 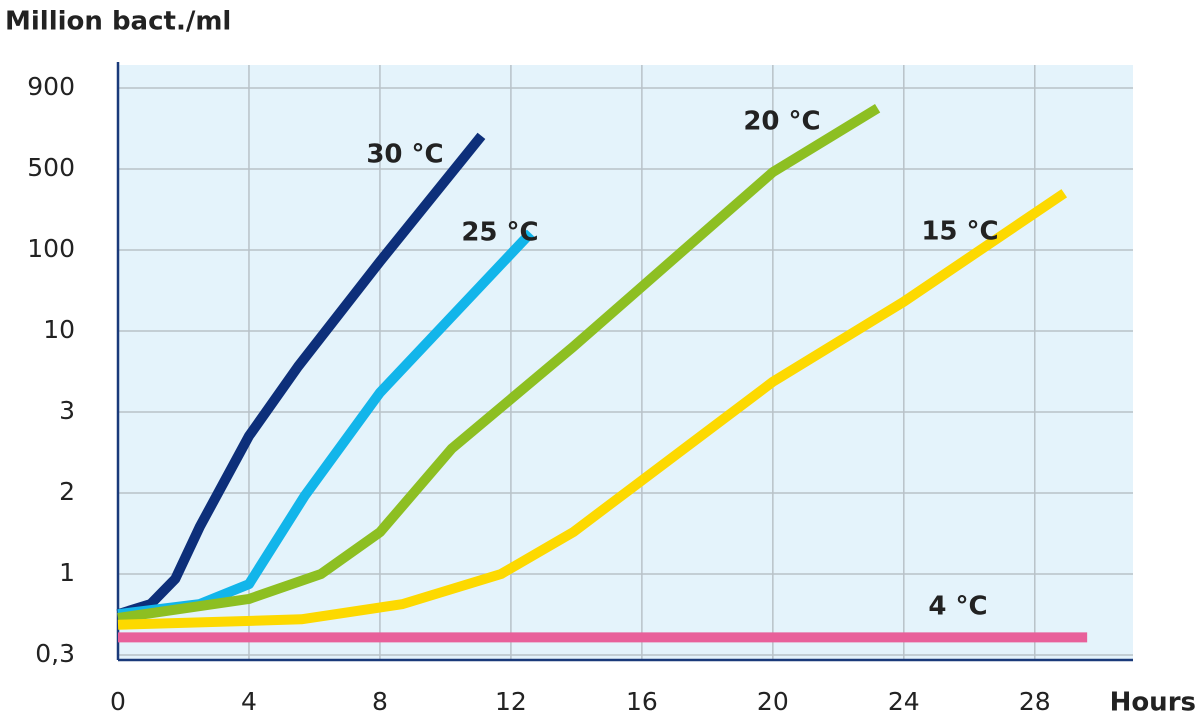 I want to click on y-tick-label: 0,3, so click(x=55, y=653).